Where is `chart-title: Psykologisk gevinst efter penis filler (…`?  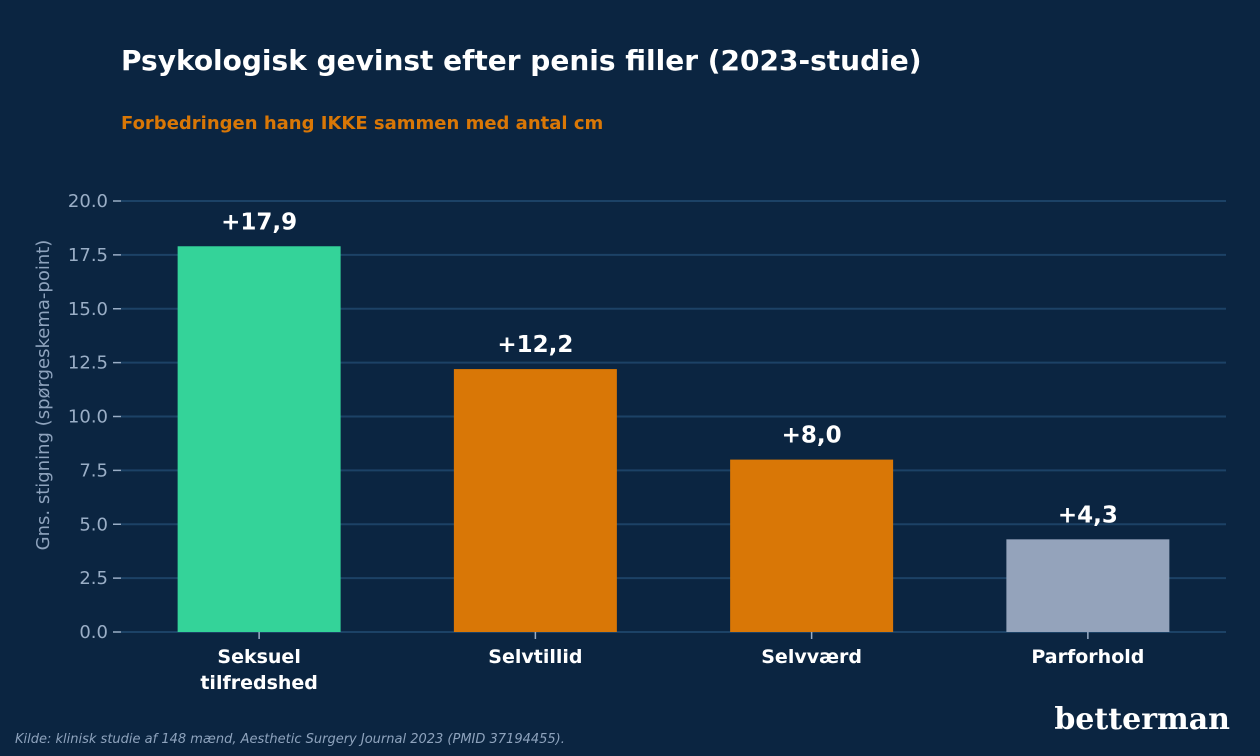
chart-title: Psykologisk gevinst efter penis filler (… is located at coordinates (521, 60).